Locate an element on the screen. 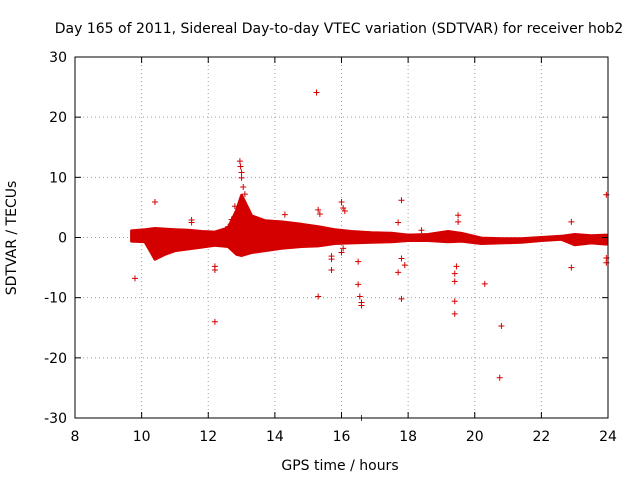  y-axis-tick-labels: -30 -20 -10 0 10 20 30 is located at coordinates (55, 238).